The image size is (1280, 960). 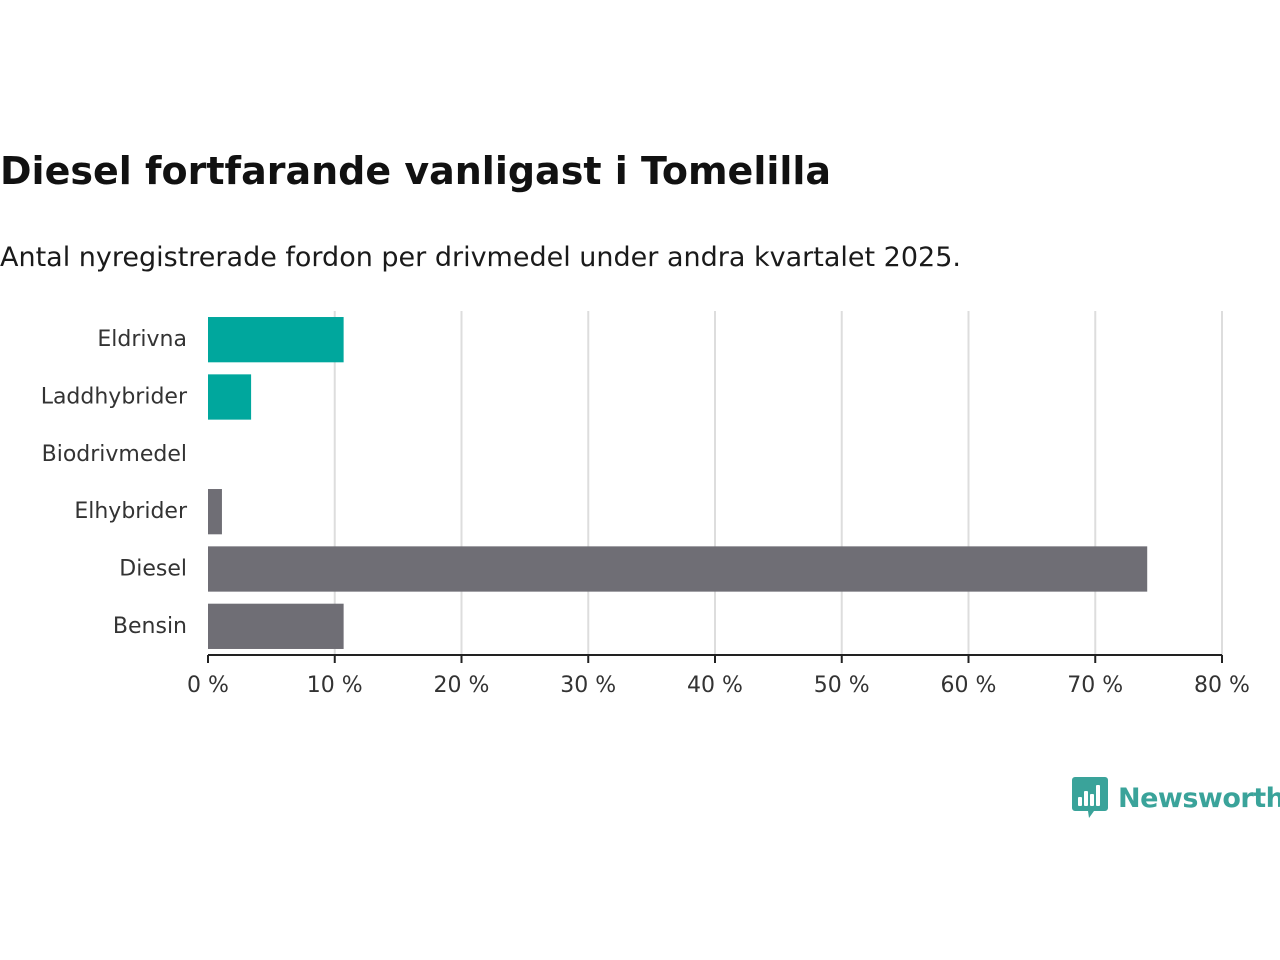 I want to click on newsworthy-logo: Newsworthy, so click(x=1176, y=798).